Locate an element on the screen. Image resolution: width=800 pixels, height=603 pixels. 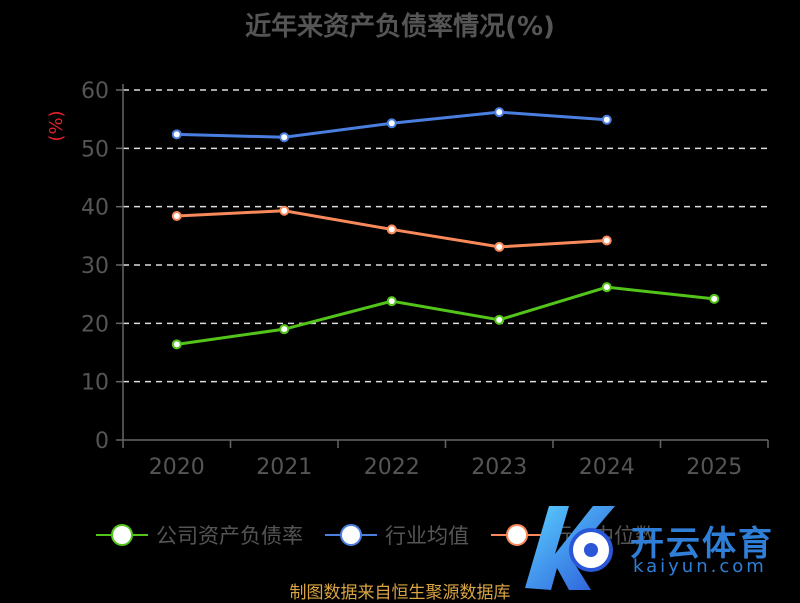
legend-label: 行业均值 is located at coordinates (427, 536).